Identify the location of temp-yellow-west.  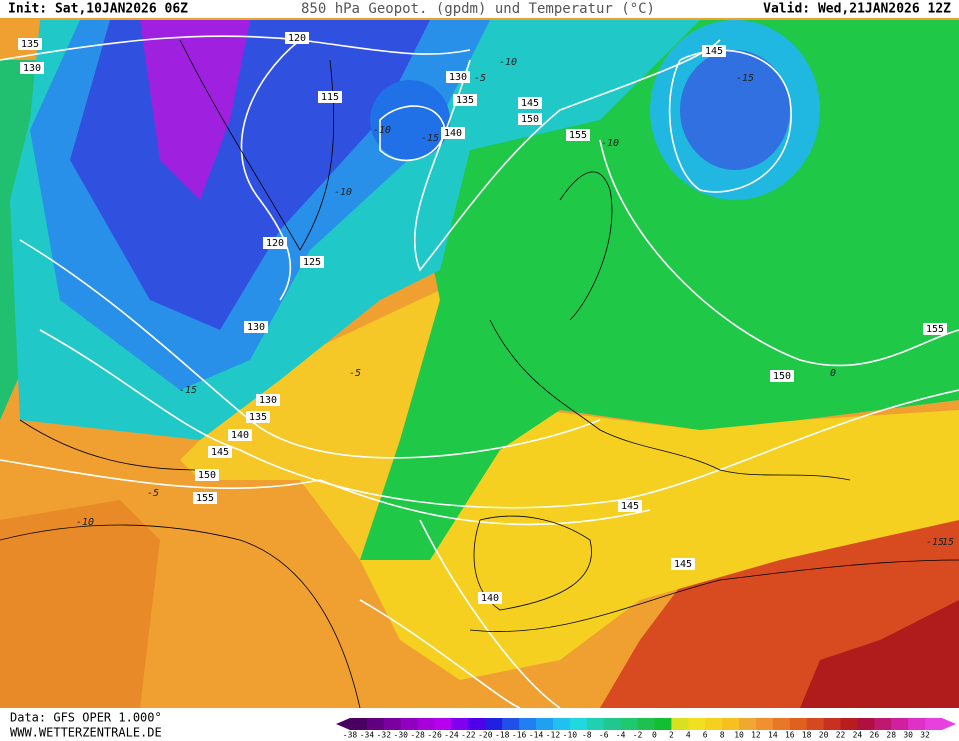
(310, 425).